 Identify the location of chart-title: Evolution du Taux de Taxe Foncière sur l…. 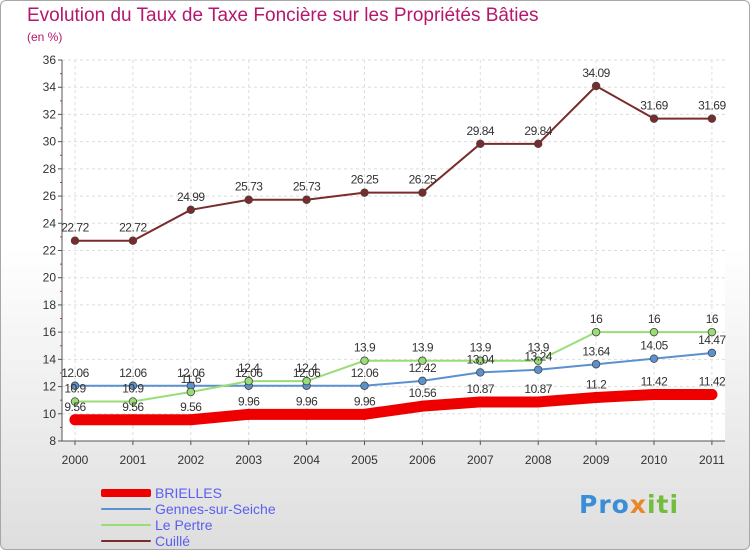
(283, 15).